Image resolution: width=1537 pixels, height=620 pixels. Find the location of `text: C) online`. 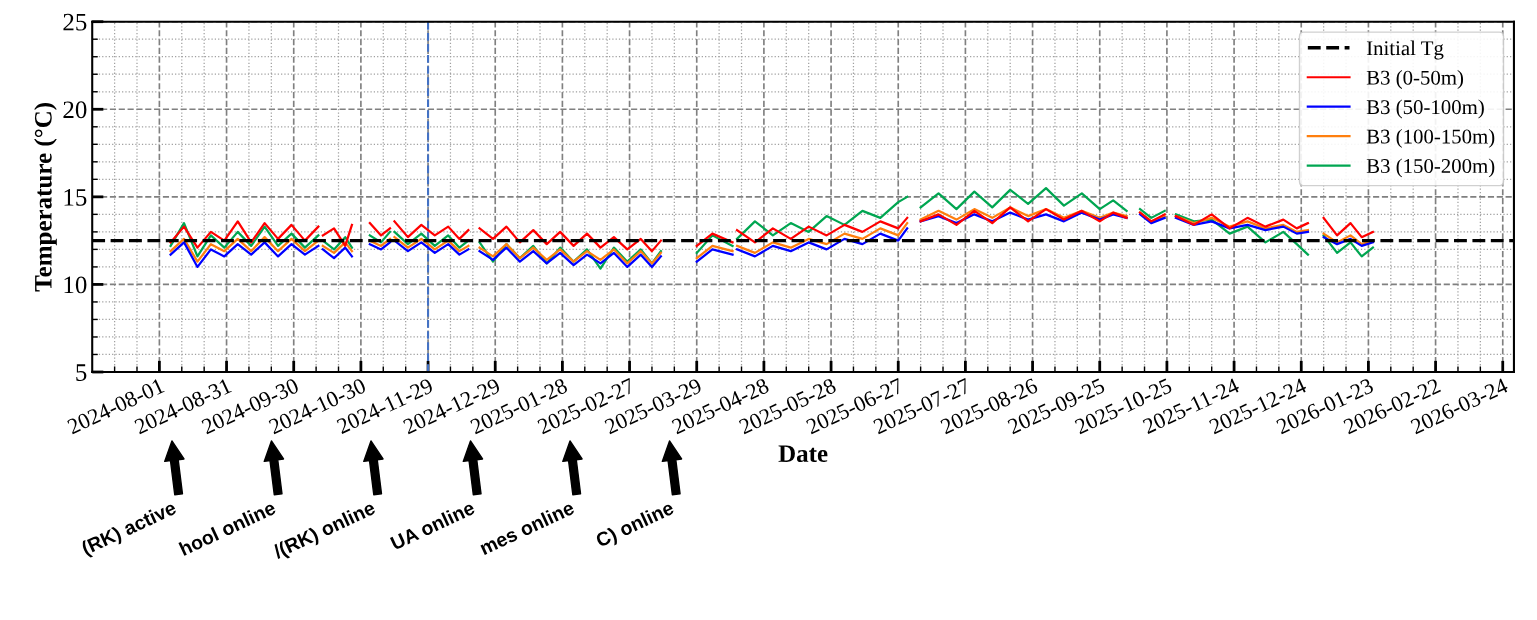

text: C) online is located at coordinates (635, 526).